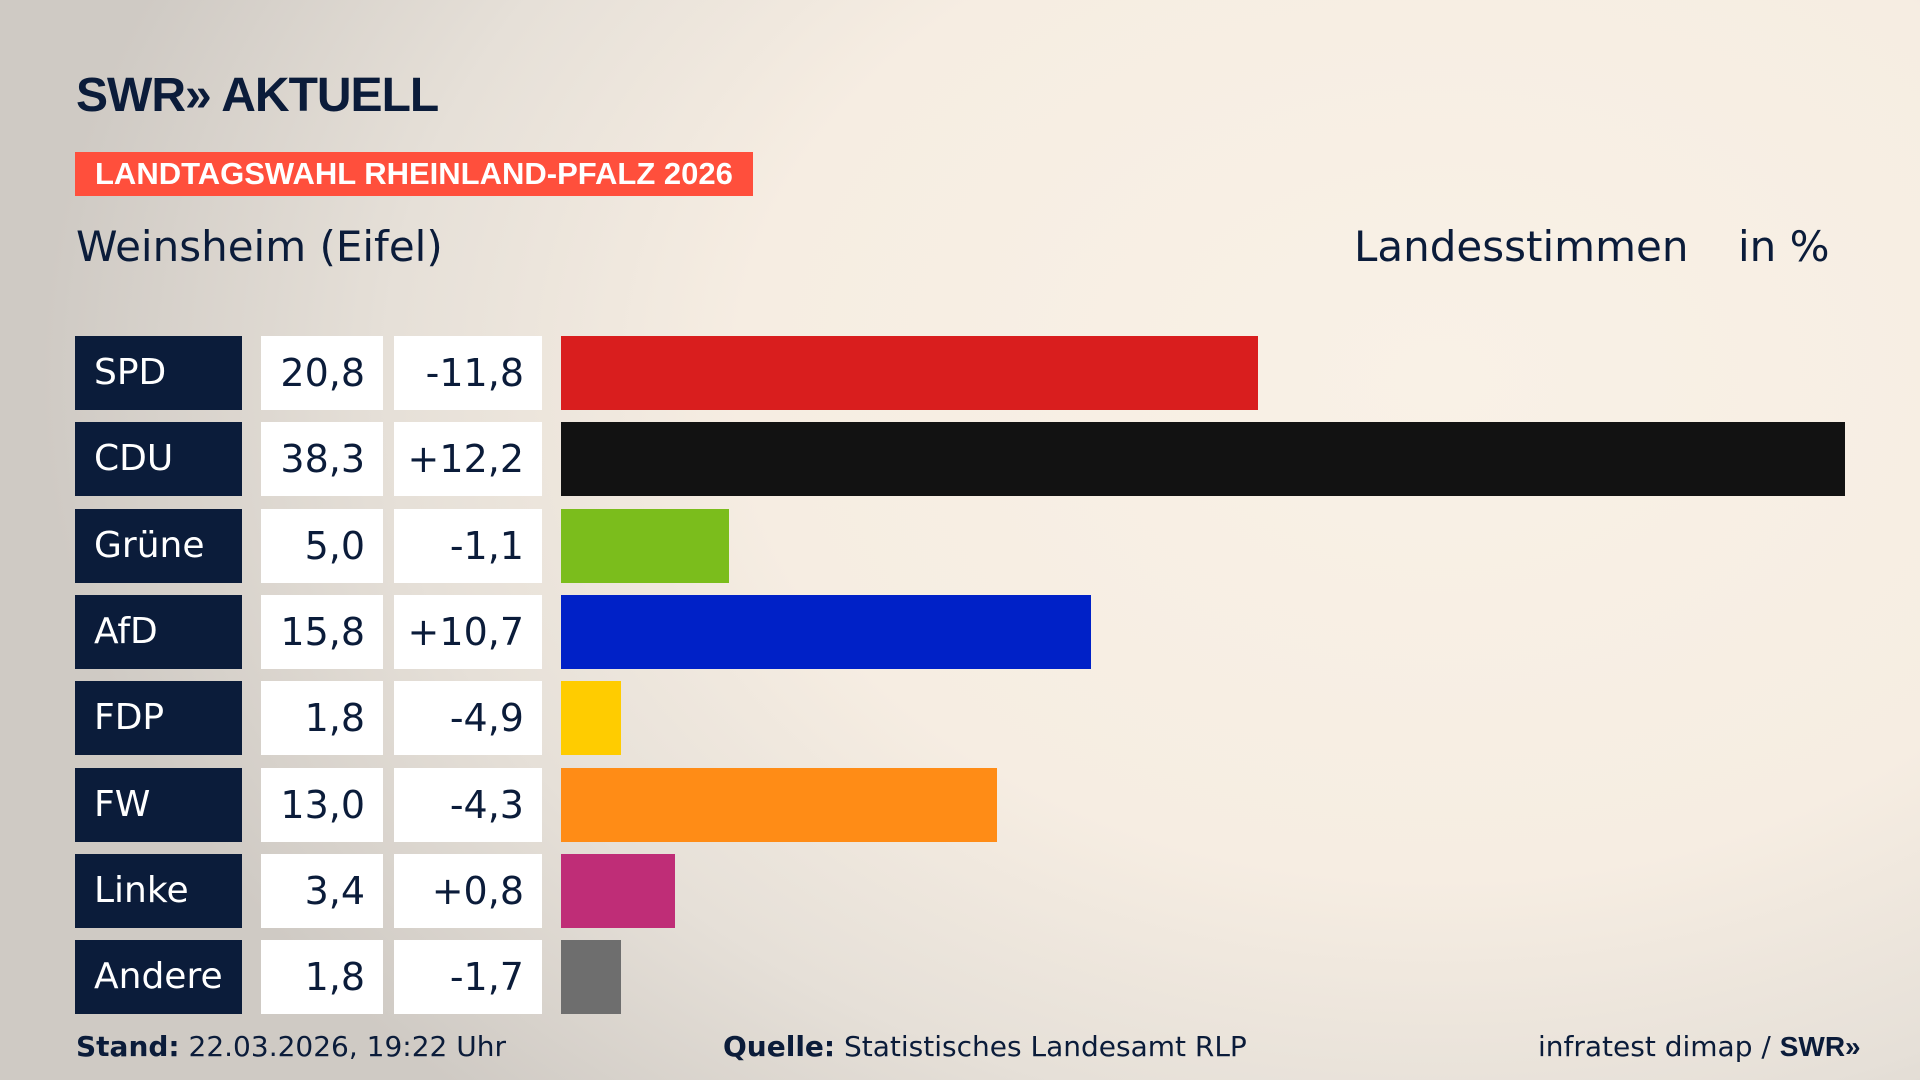 The image size is (1920, 1080). I want to click on change-label: +10,7, so click(468, 631).